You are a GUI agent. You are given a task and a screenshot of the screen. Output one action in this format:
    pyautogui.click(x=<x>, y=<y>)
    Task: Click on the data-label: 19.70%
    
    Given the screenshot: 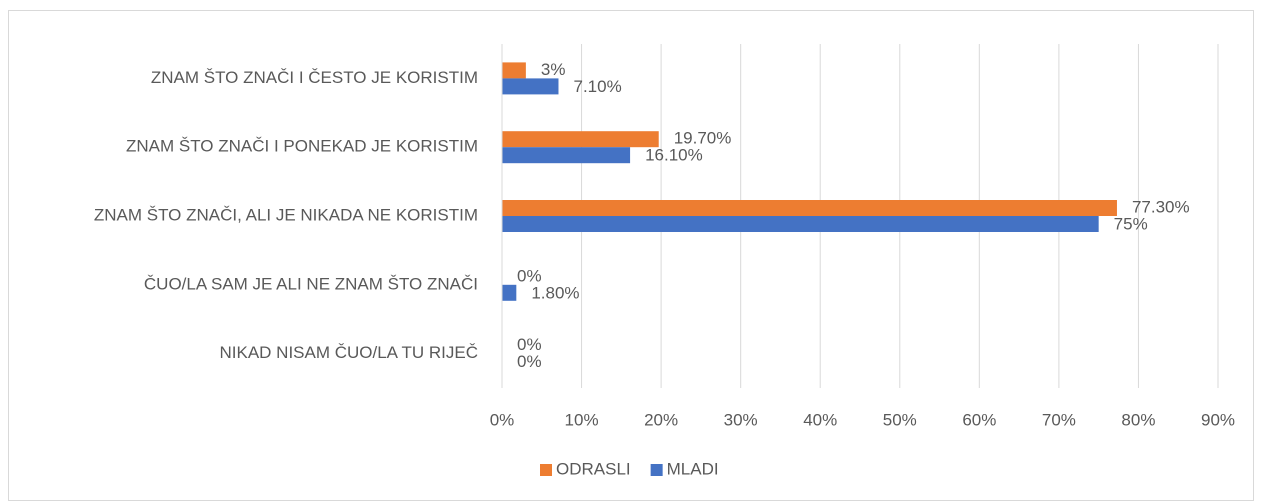 What is the action you would take?
    pyautogui.click(x=703, y=138)
    